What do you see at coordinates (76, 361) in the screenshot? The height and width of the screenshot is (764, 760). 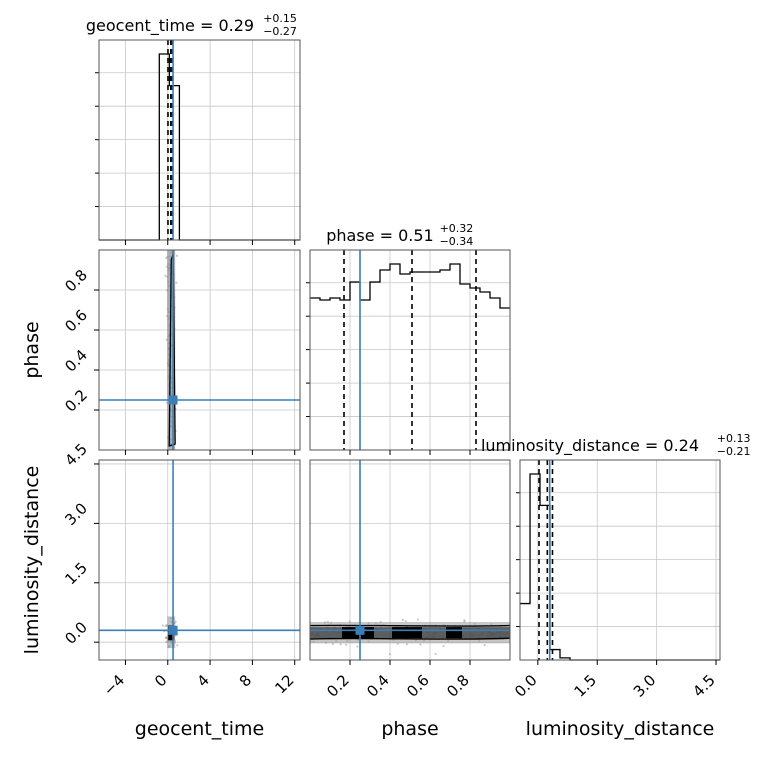 I see `y-tick-label-phase: 0.4` at bounding box center [76, 361].